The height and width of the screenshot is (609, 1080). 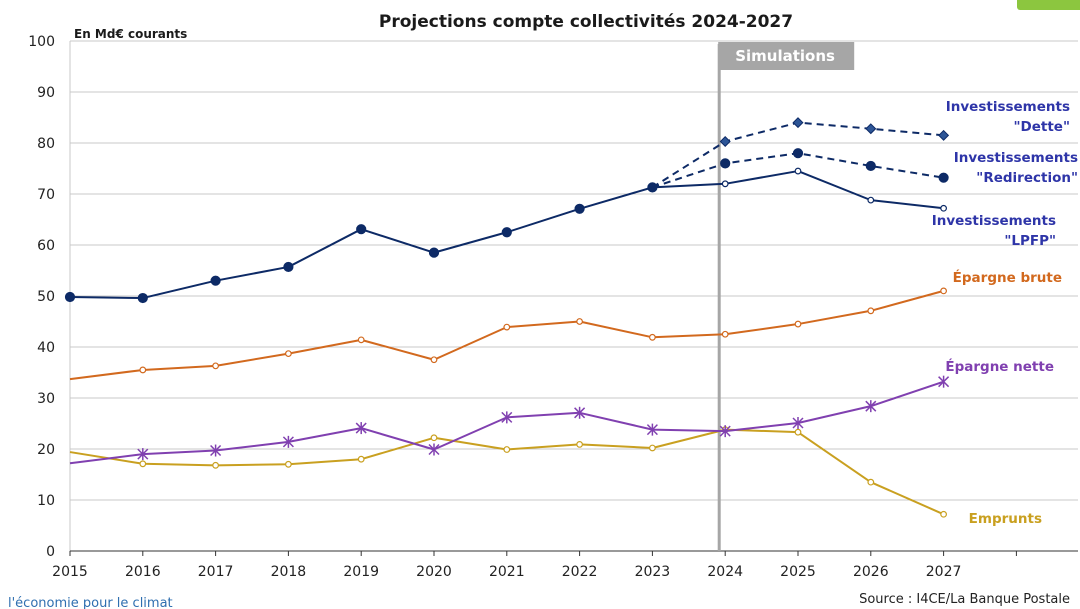 What do you see at coordinates (964, 599) in the screenshot?
I see `source-text: Source : I4CE/La Banque Postale` at bounding box center [964, 599].